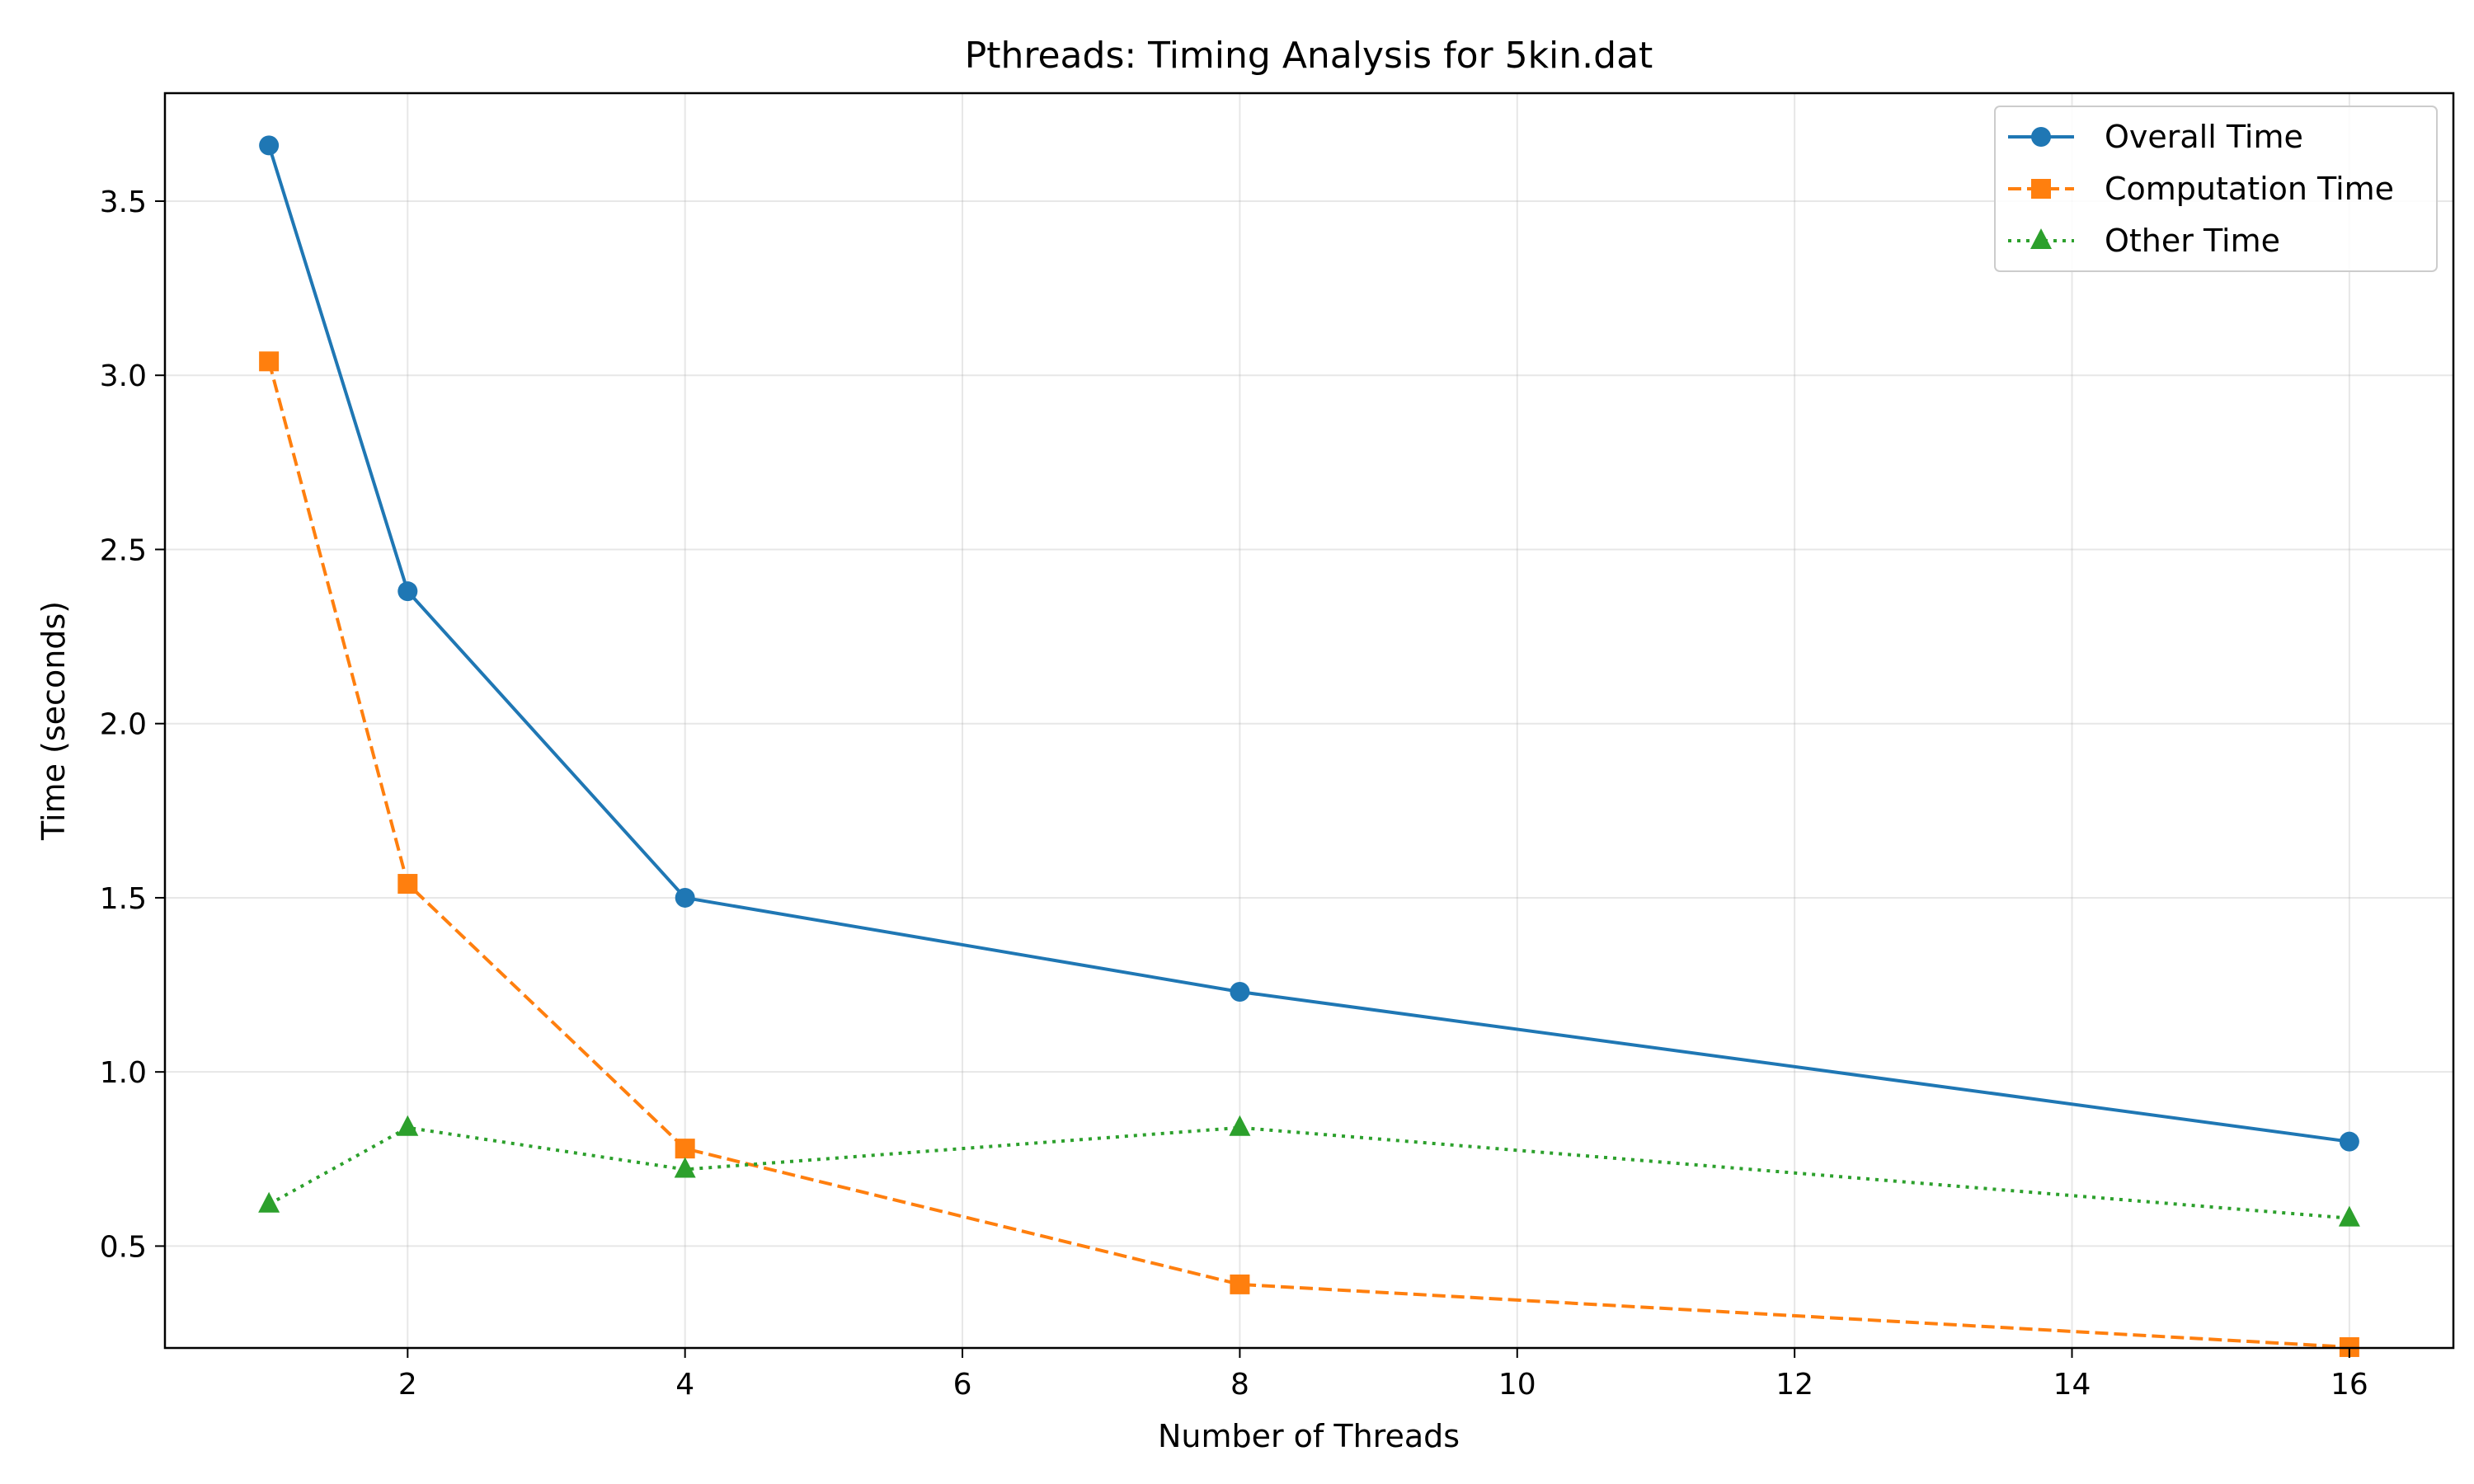 This screenshot has width=2474, height=1484. Describe the element at coordinates (123, 202) in the screenshot. I see `y-tick-label: 3.5` at that location.